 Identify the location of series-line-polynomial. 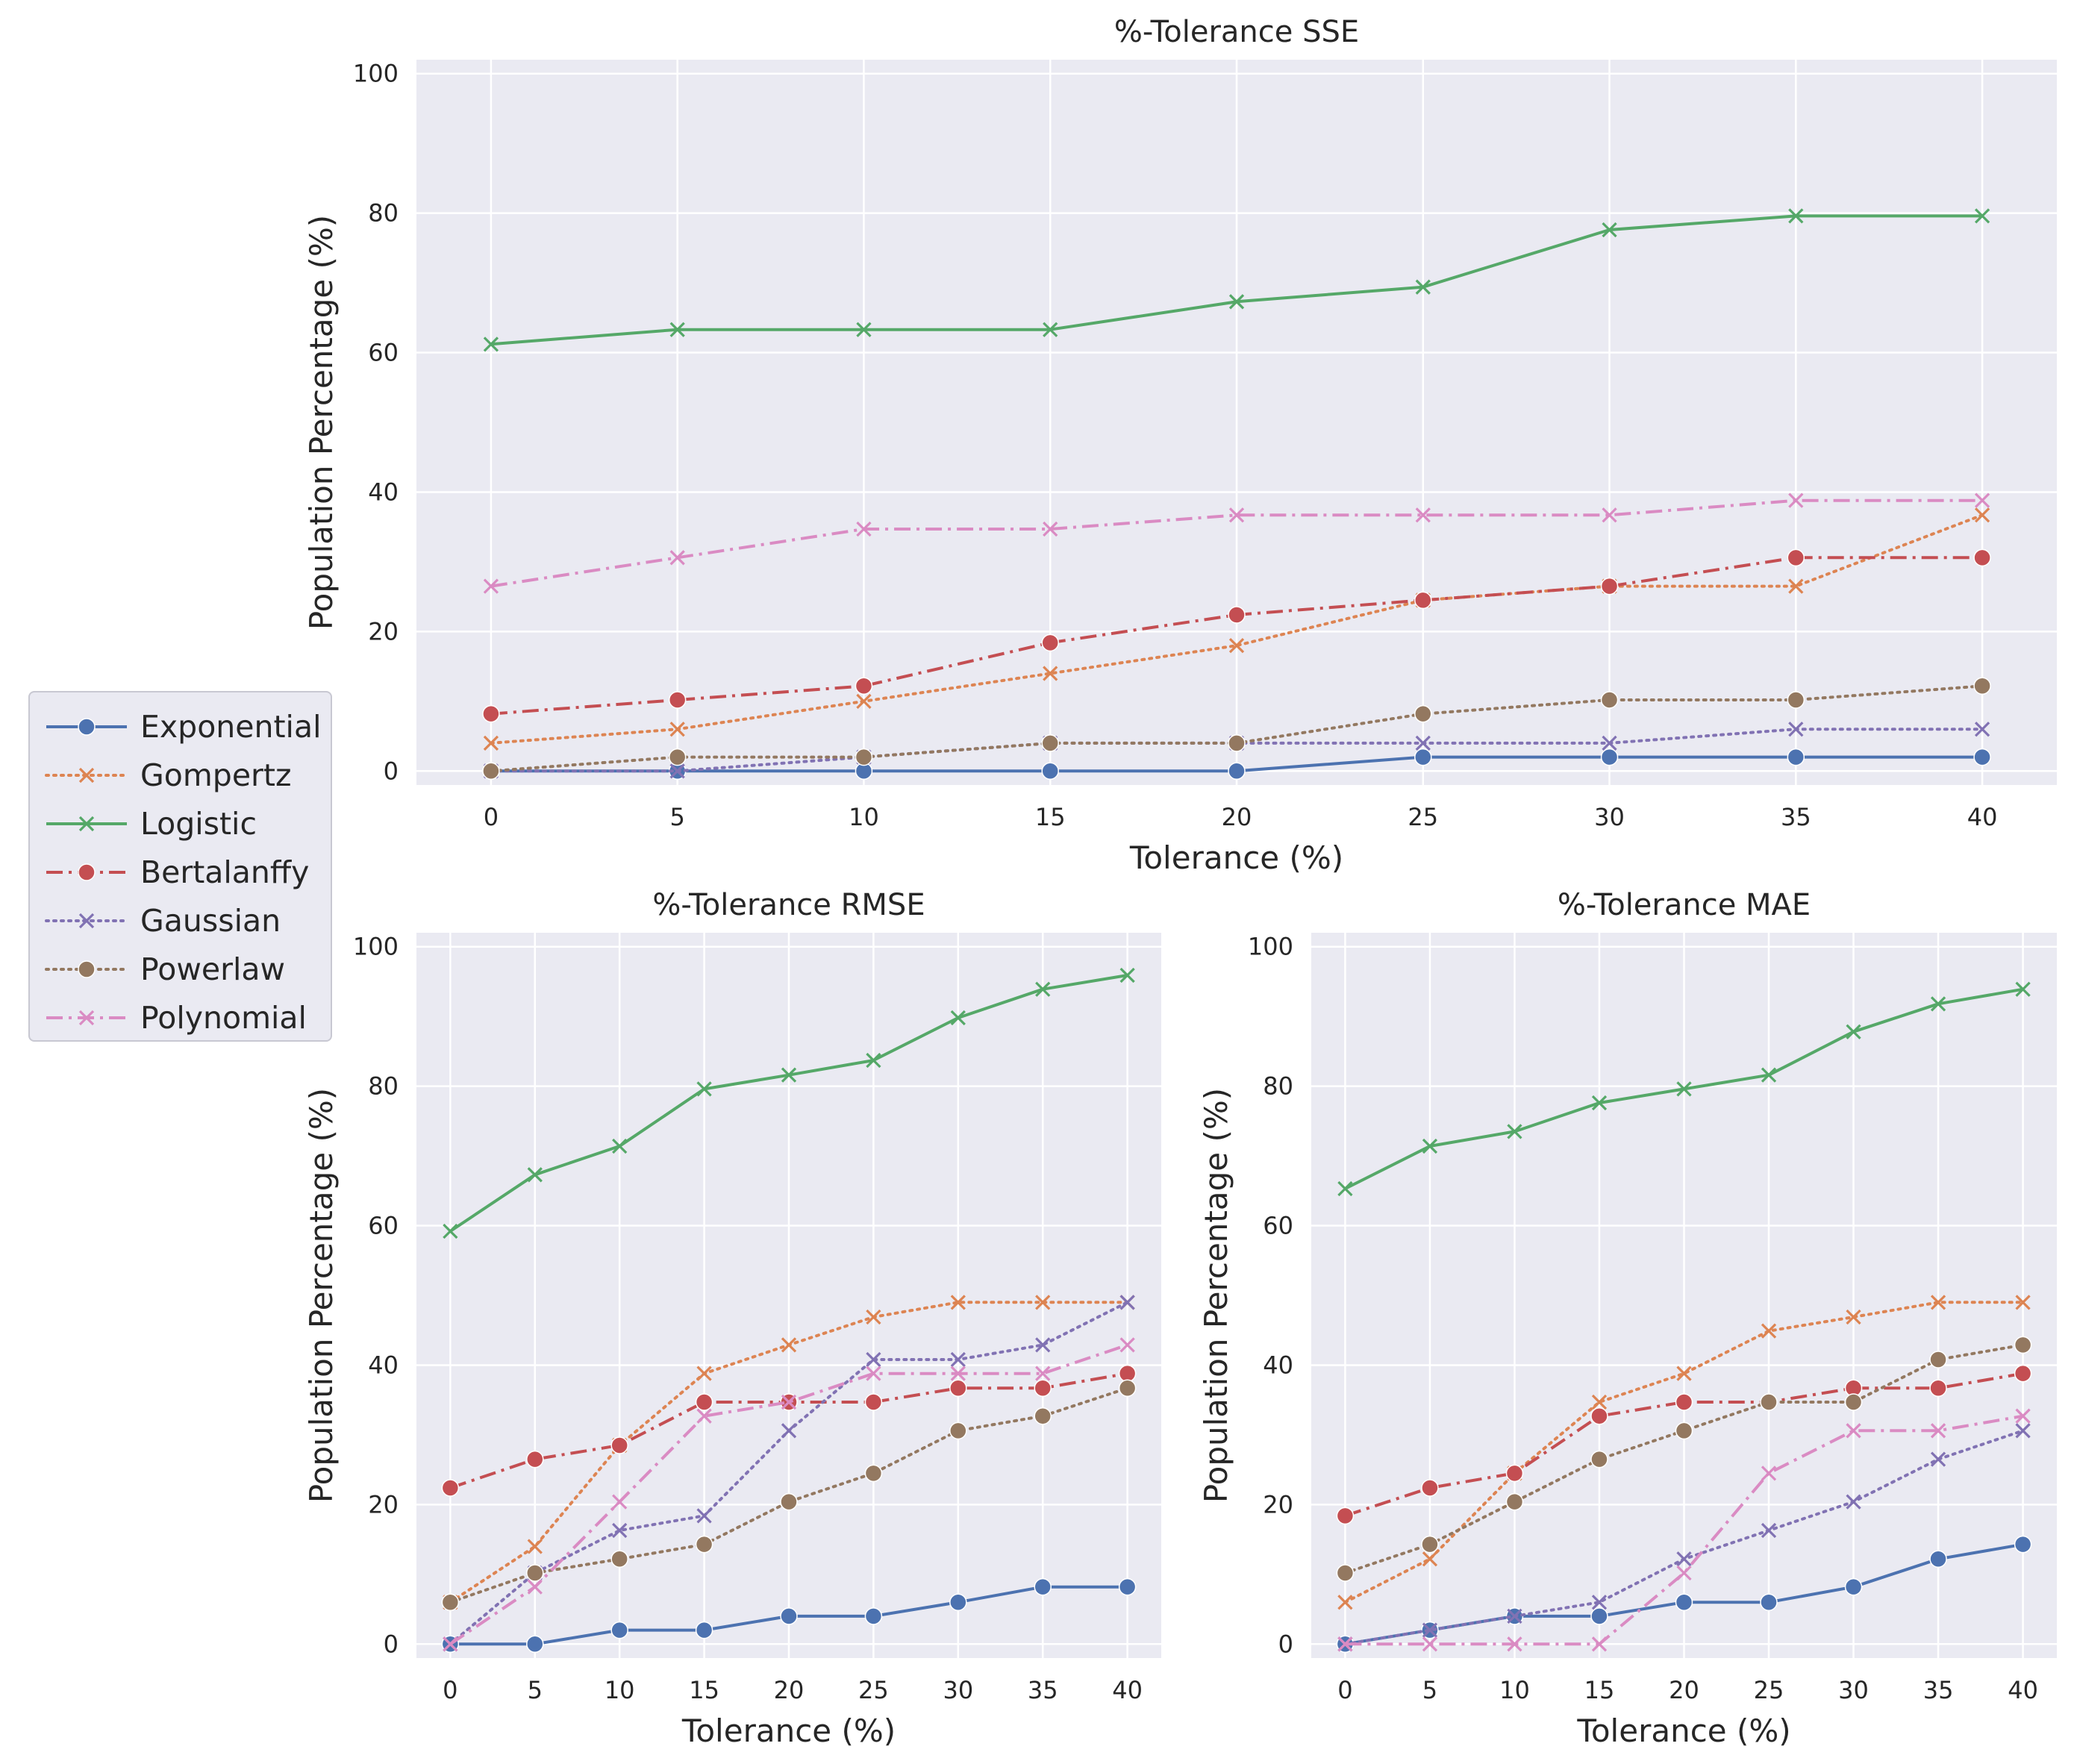
(789, 1494).